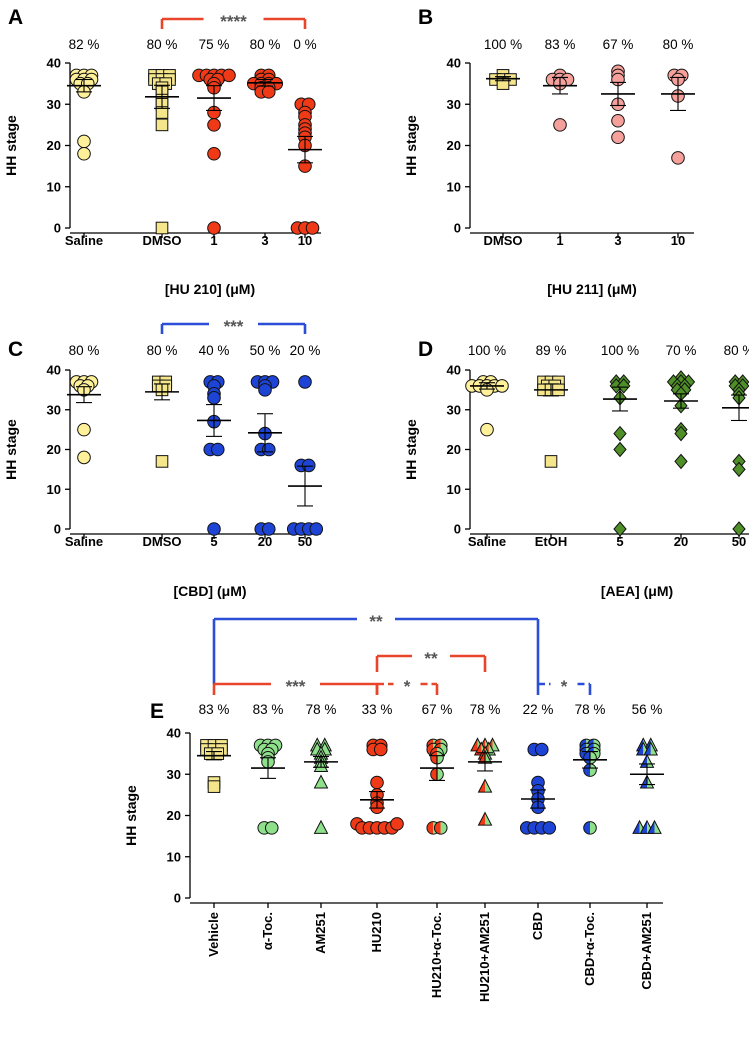 The image size is (749, 1057). I want to click on x-tick-label: α-Toc., so click(267, 931).